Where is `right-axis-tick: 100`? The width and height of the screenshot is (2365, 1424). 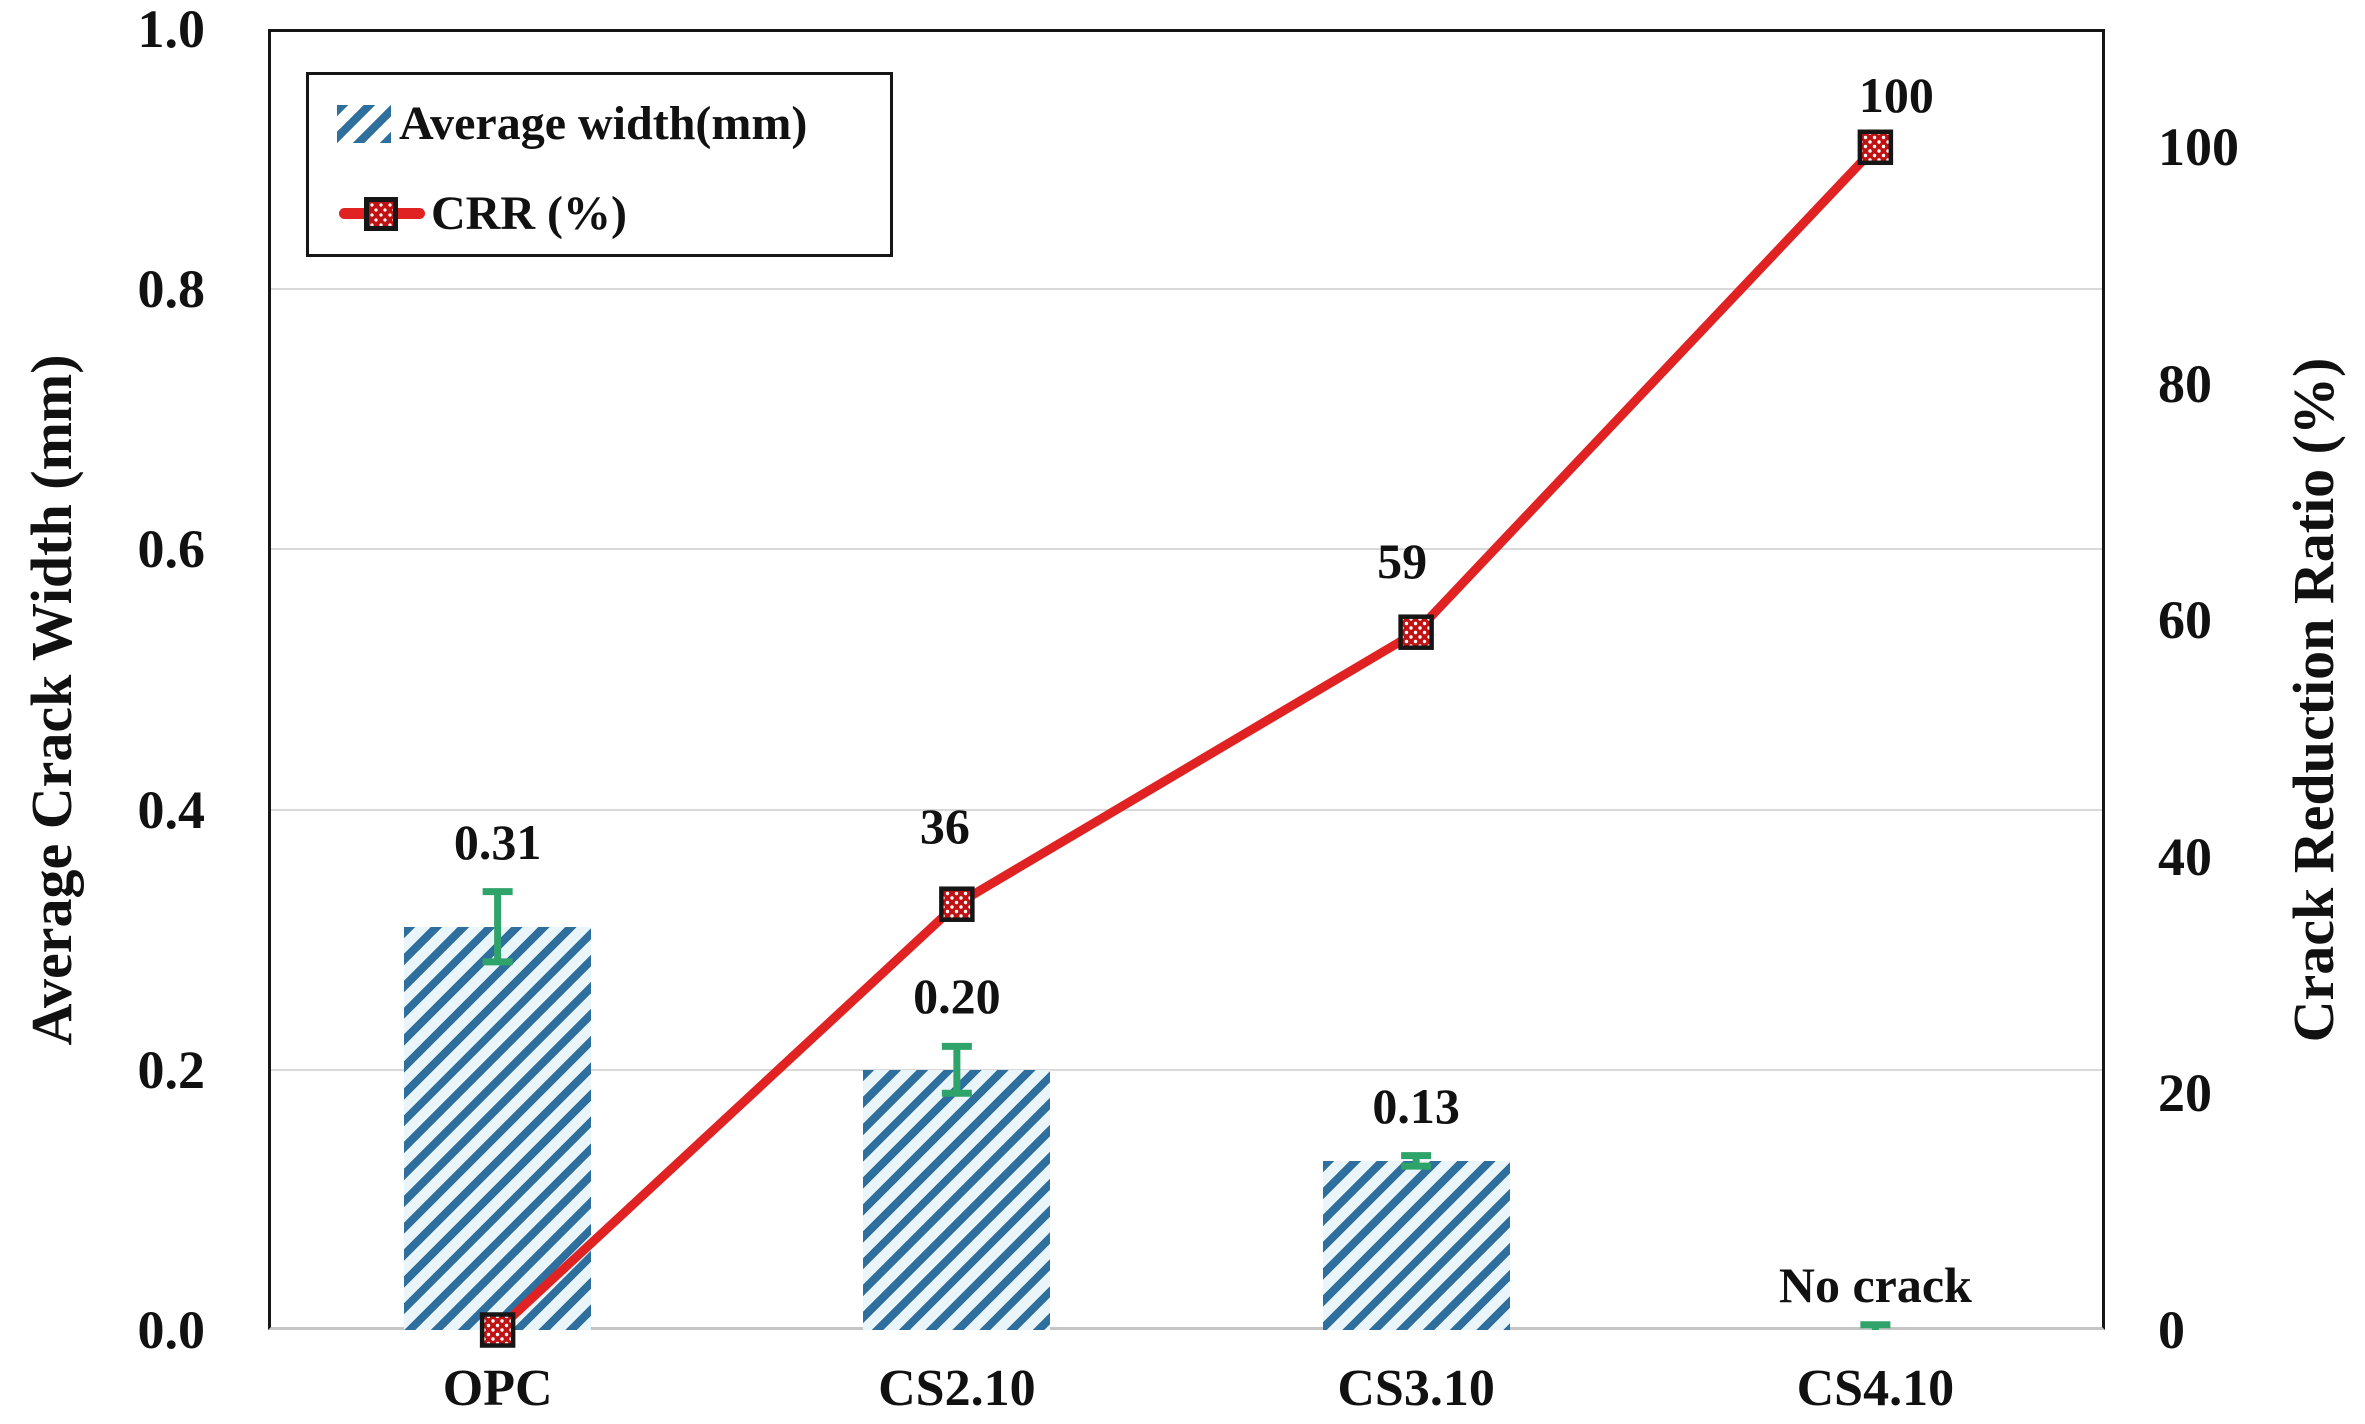 right-axis-tick: 100 is located at coordinates (2198, 147).